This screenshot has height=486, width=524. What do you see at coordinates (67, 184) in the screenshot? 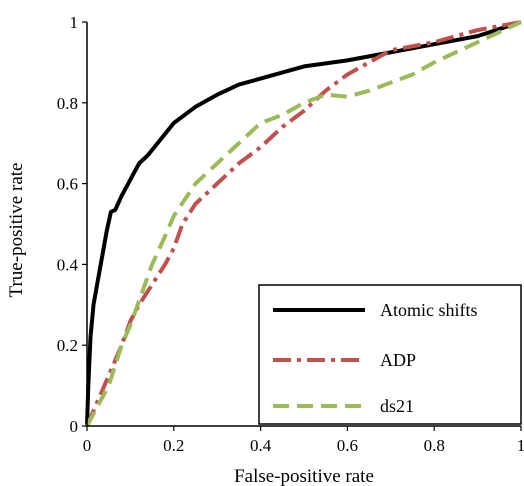
I see `y-tick-label: 0.6` at bounding box center [67, 184].